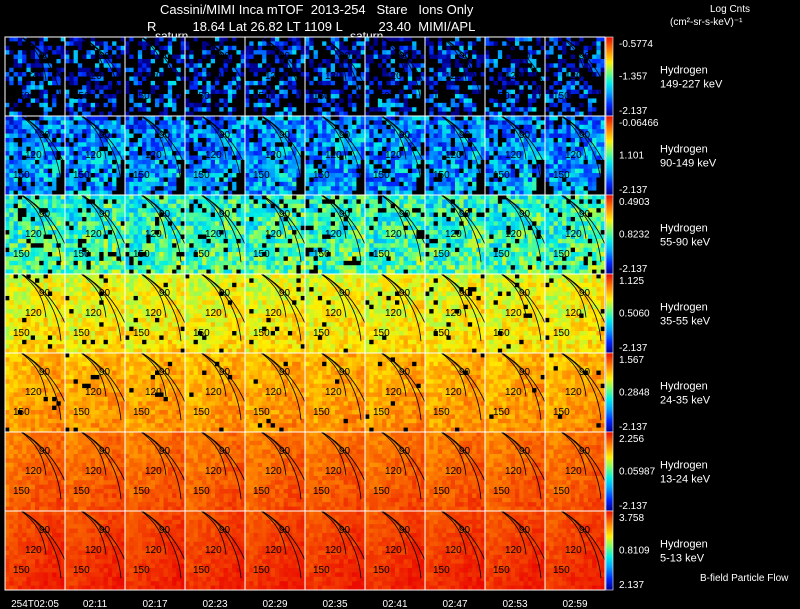 The height and width of the screenshot is (609, 800). Describe the element at coordinates (33, 155) in the screenshot. I see `contour-label: 120` at that location.